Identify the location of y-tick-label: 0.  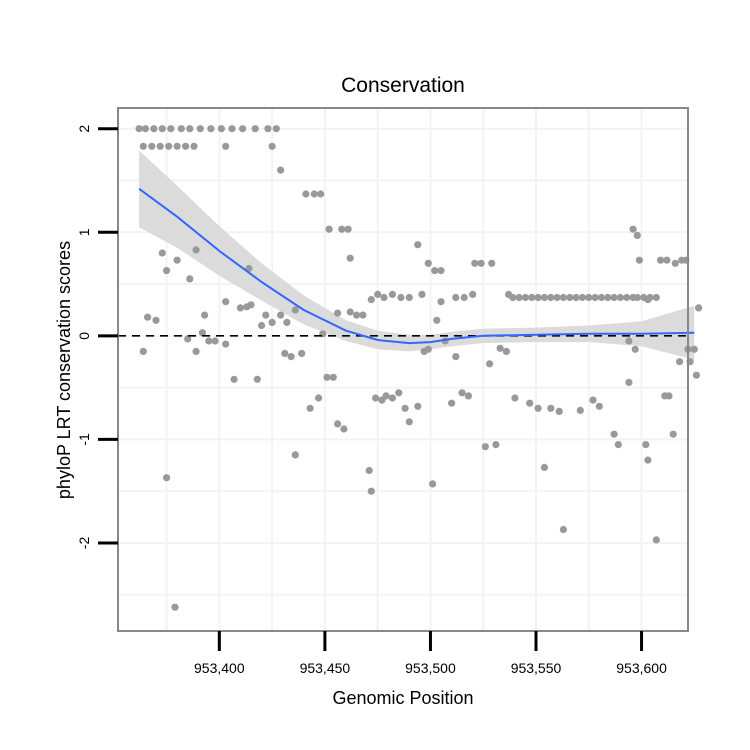
(84, 336).